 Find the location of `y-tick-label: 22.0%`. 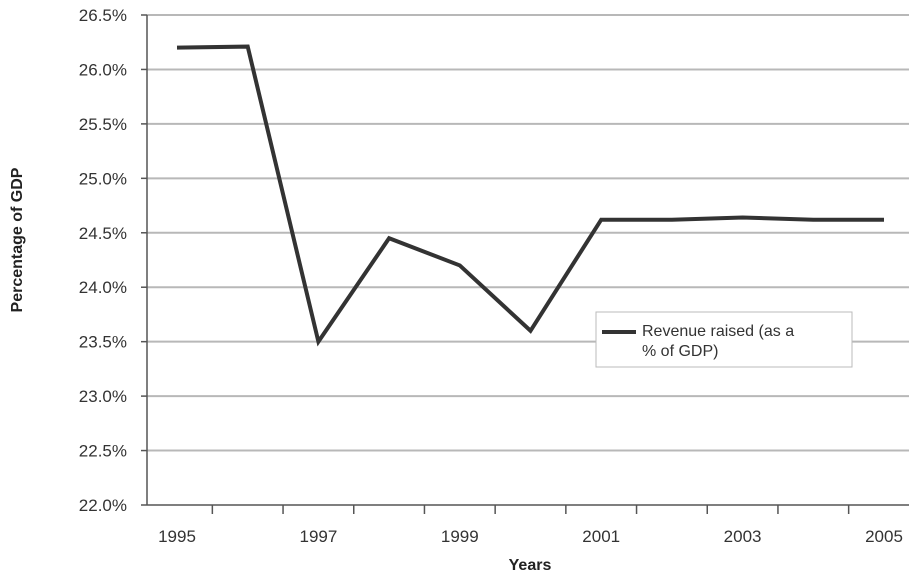

y-tick-label: 22.0% is located at coordinates (103, 505).